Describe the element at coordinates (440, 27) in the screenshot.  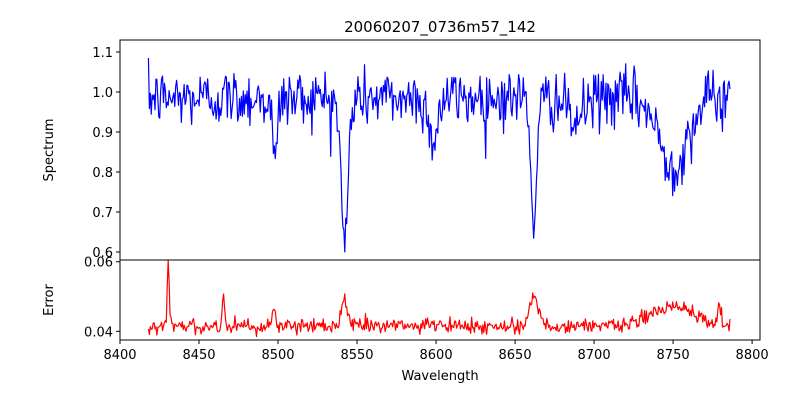
I see `chart-title: 20060207_0736m57_142` at that location.